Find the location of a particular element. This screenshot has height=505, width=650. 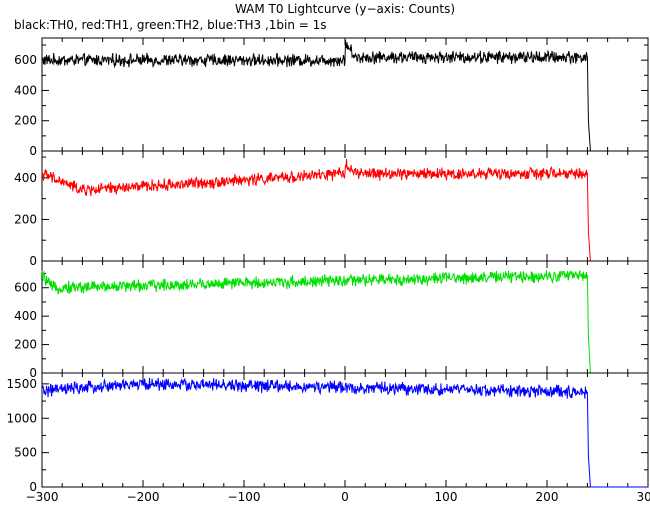

x-tick-label: 200 is located at coordinates (547, 497).